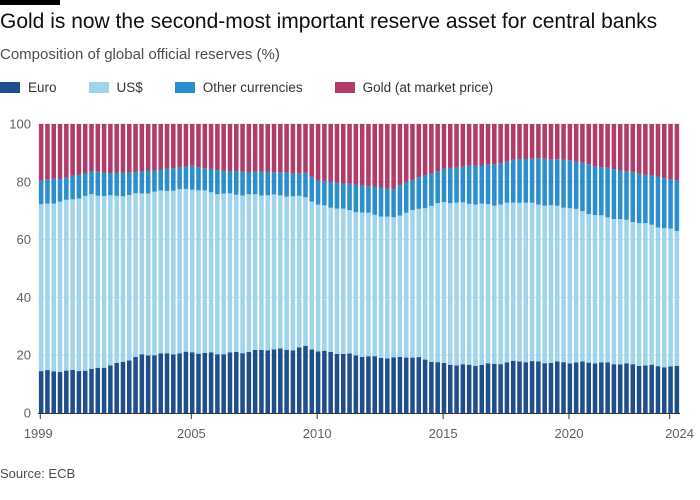  I want to click on bar-other-currencies-2020-q1, so click(570, 184).